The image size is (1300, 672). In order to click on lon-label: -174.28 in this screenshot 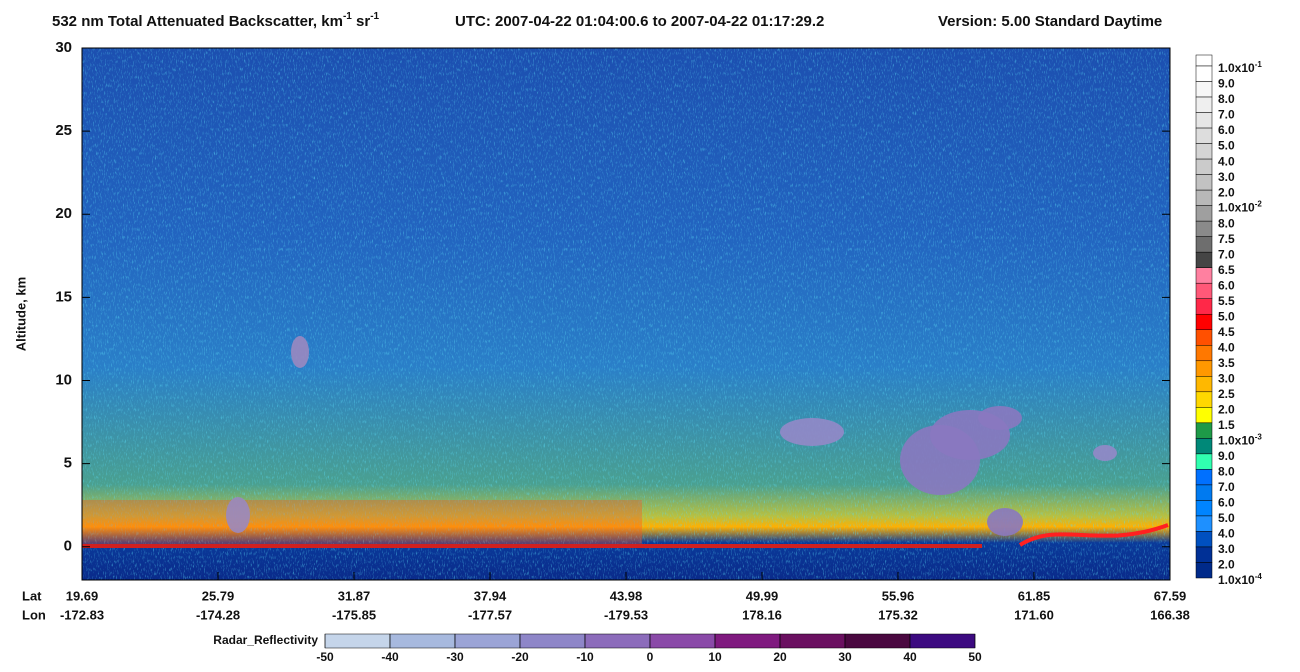, I will do `click(218, 614)`.